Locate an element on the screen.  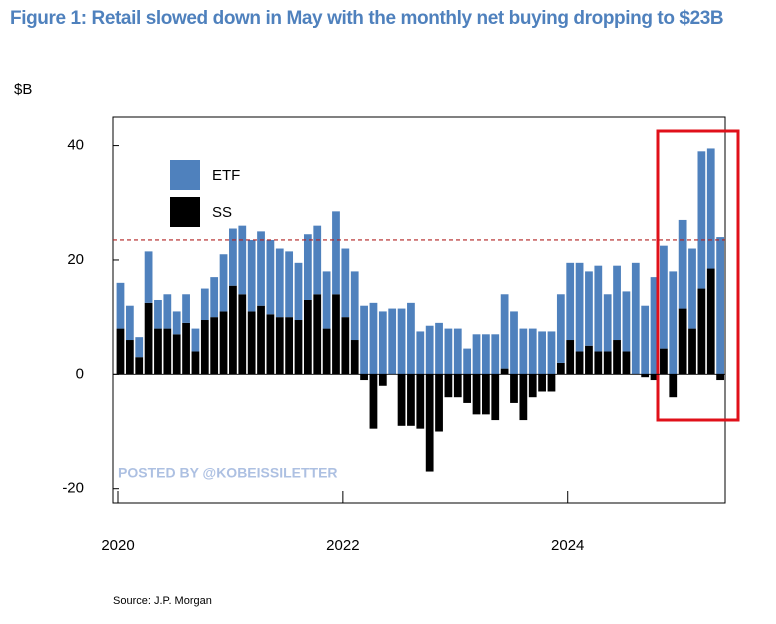
y-unit: $B is located at coordinates (23, 89).